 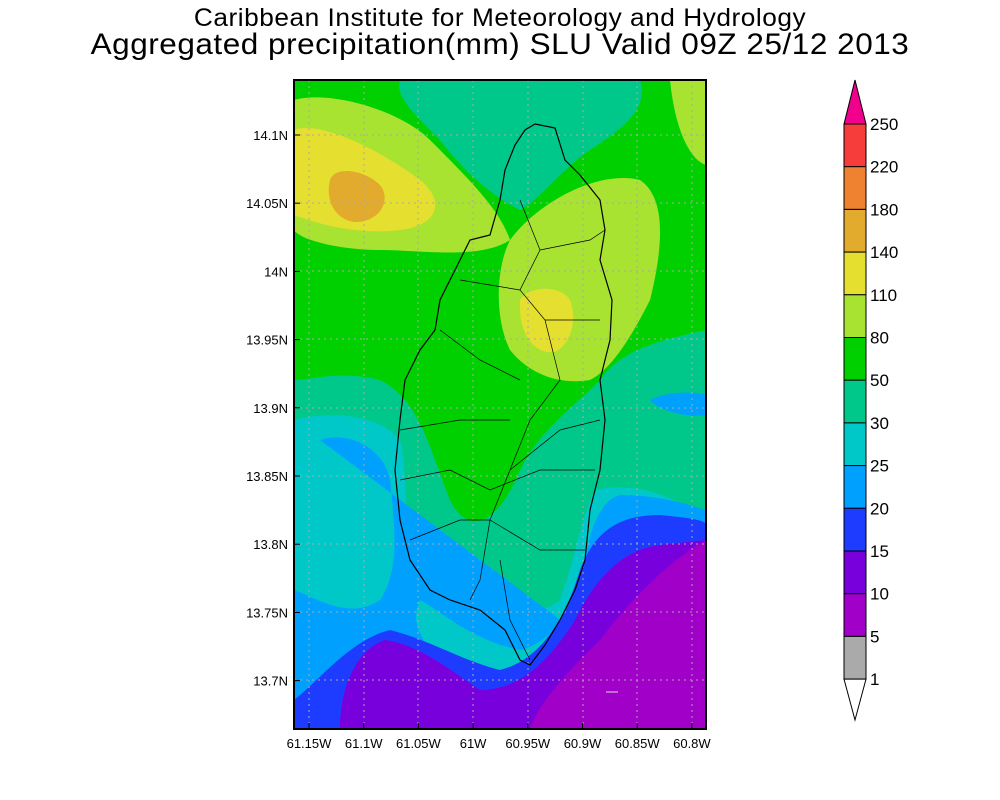 I want to click on colorbar-label: 80, so click(x=879, y=338).